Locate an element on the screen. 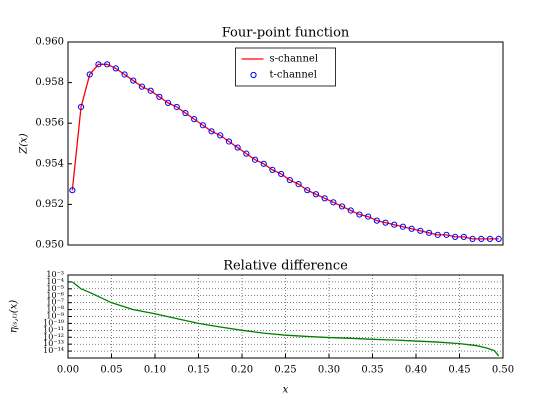  y-tick-label: 10⁻¹² is located at coordinates (53, 336).